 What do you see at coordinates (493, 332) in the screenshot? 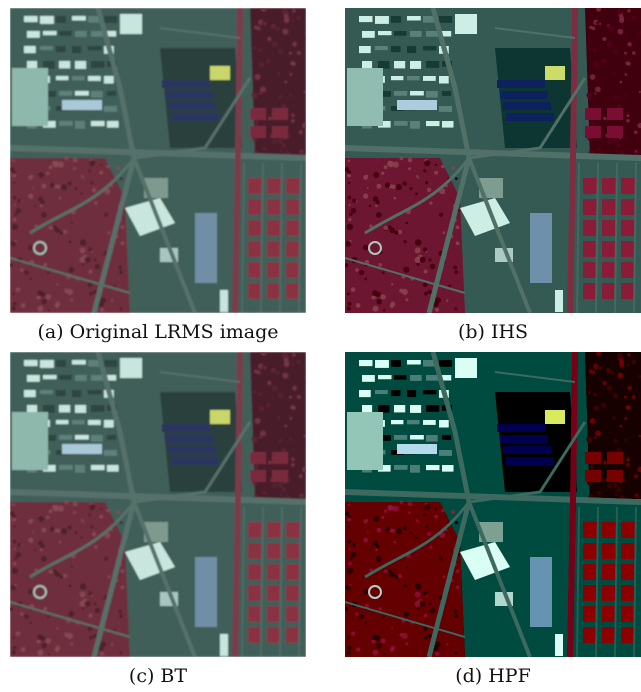
I see `caption-ihs: (b) IHS` at bounding box center [493, 332].